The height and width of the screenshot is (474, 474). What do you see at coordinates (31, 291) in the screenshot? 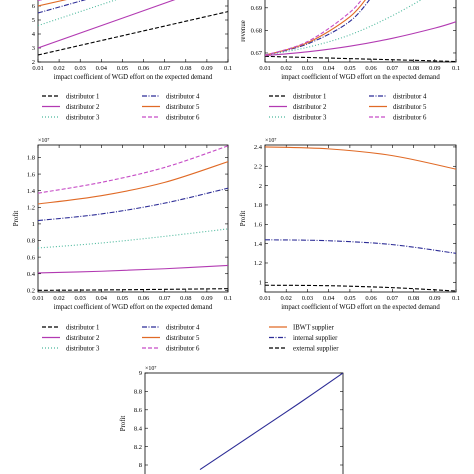
I see `y-tick-label: 0.2` at bounding box center [31, 291].